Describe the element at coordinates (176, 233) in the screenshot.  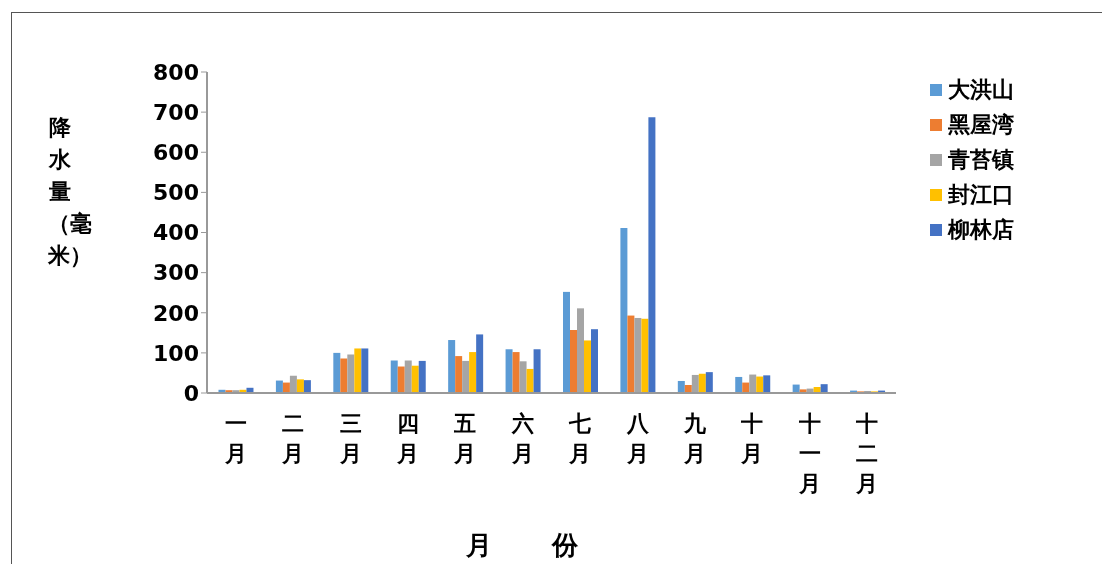
I see `y-tick-label: 400` at that location.